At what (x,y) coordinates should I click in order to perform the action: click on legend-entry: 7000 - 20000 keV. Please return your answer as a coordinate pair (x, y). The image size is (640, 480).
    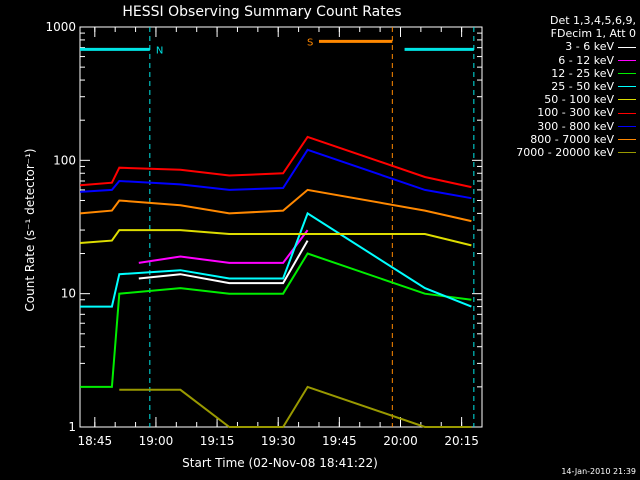
    Looking at the image, I should click on (561, 152).